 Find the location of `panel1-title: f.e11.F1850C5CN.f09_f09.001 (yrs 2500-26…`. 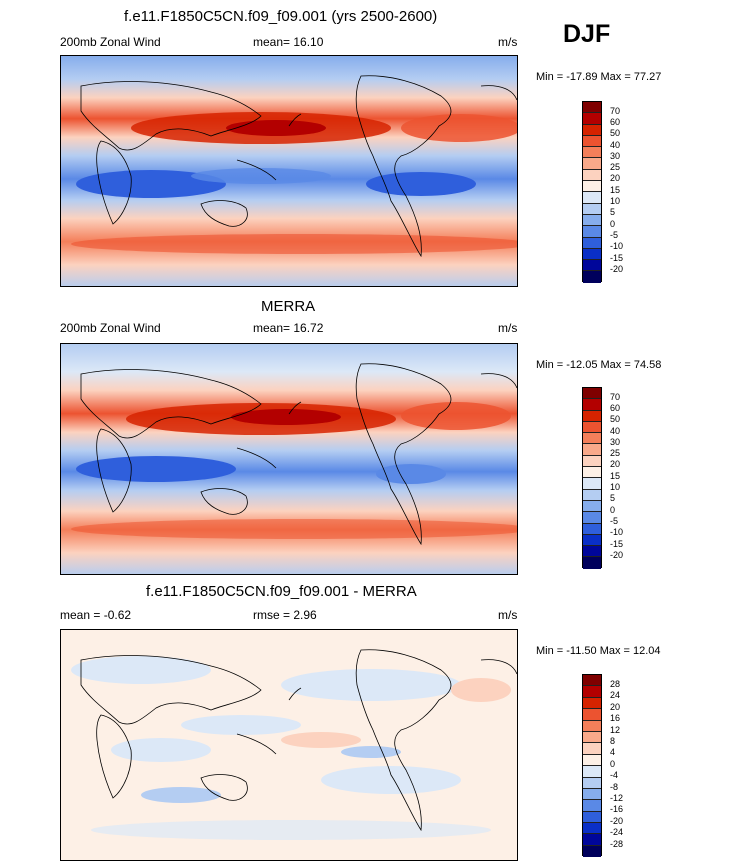

panel1-title: f.e11.F1850C5CN.f09_f09.001 (yrs 2500-26… is located at coordinates (281, 16).